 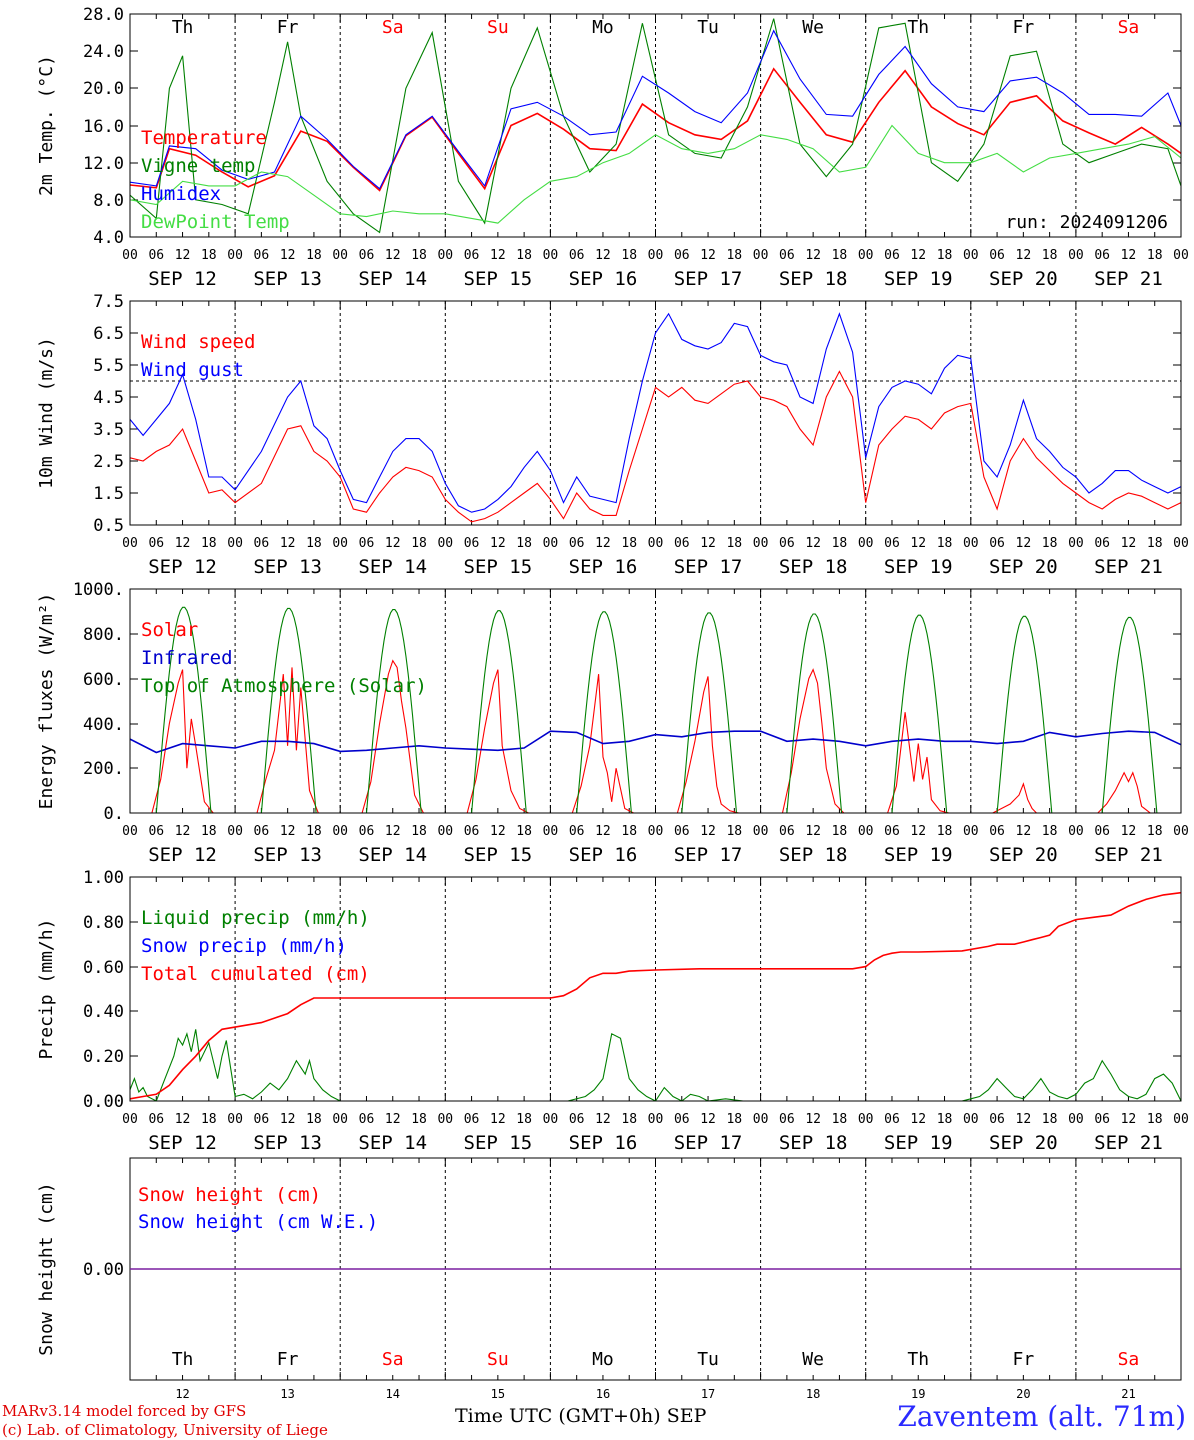 What do you see at coordinates (288, 27) in the screenshot?
I see `weekday-label: Fr` at bounding box center [288, 27].